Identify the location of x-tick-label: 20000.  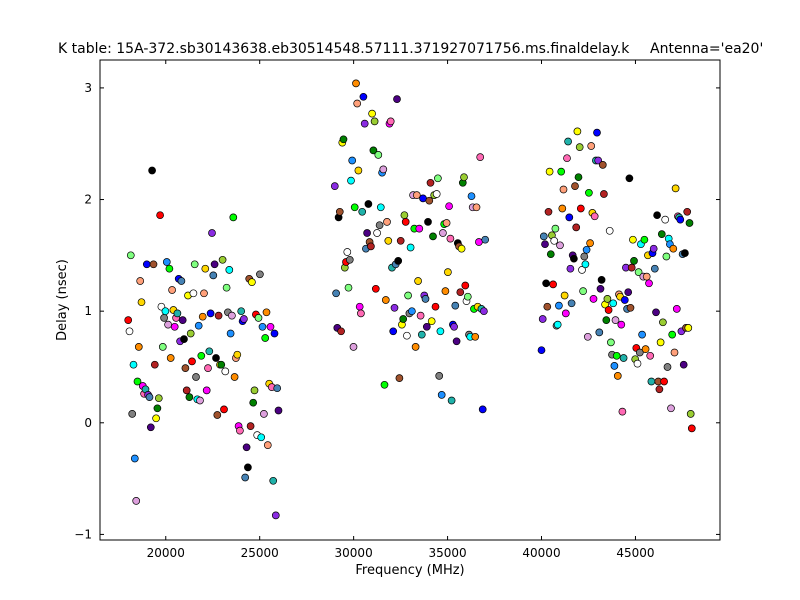
(166, 553).